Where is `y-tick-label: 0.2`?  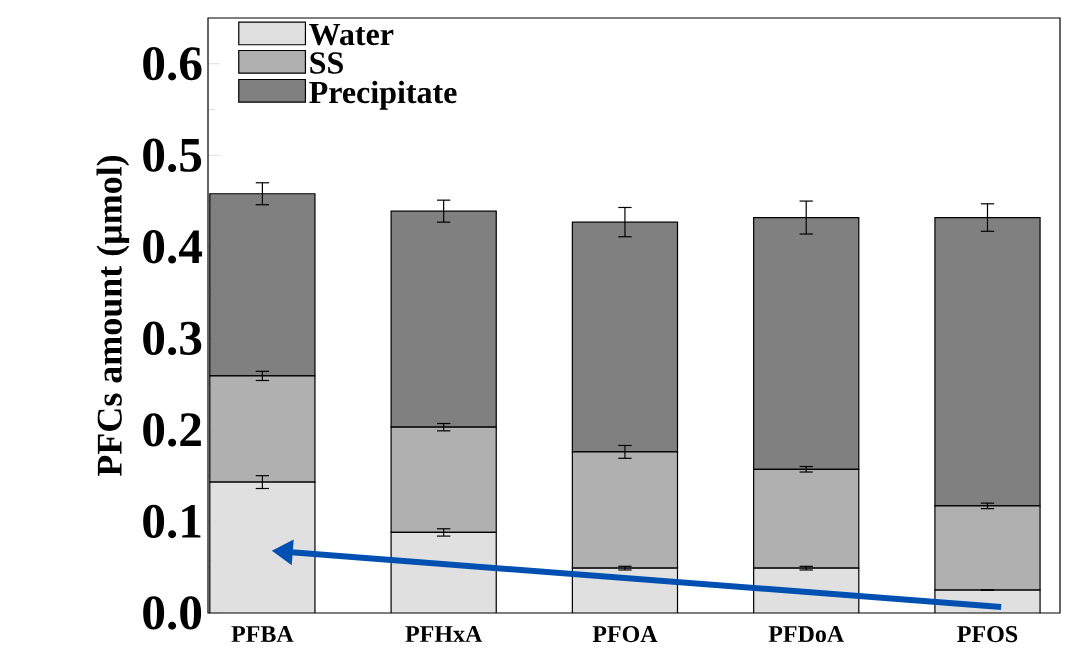 y-tick-label: 0.2 is located at coordinates (172, 430).